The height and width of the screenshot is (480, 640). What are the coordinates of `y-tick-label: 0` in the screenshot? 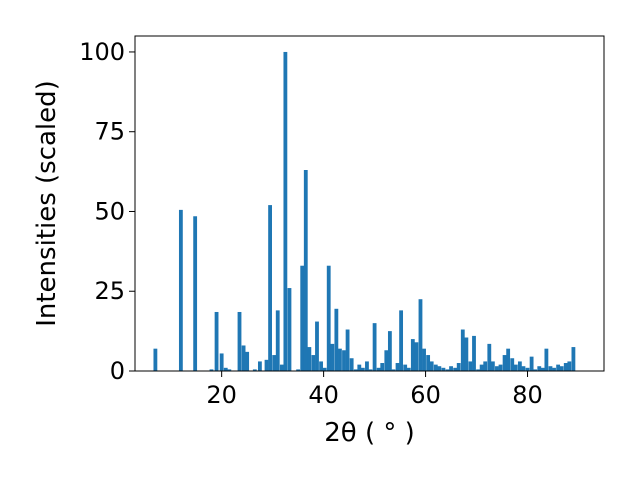 It's located at (117, 371).